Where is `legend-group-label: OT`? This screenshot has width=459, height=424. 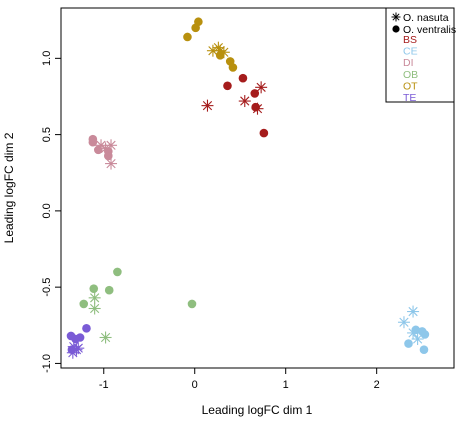
legend-group-label: OT is located at coordinates (410, 86).